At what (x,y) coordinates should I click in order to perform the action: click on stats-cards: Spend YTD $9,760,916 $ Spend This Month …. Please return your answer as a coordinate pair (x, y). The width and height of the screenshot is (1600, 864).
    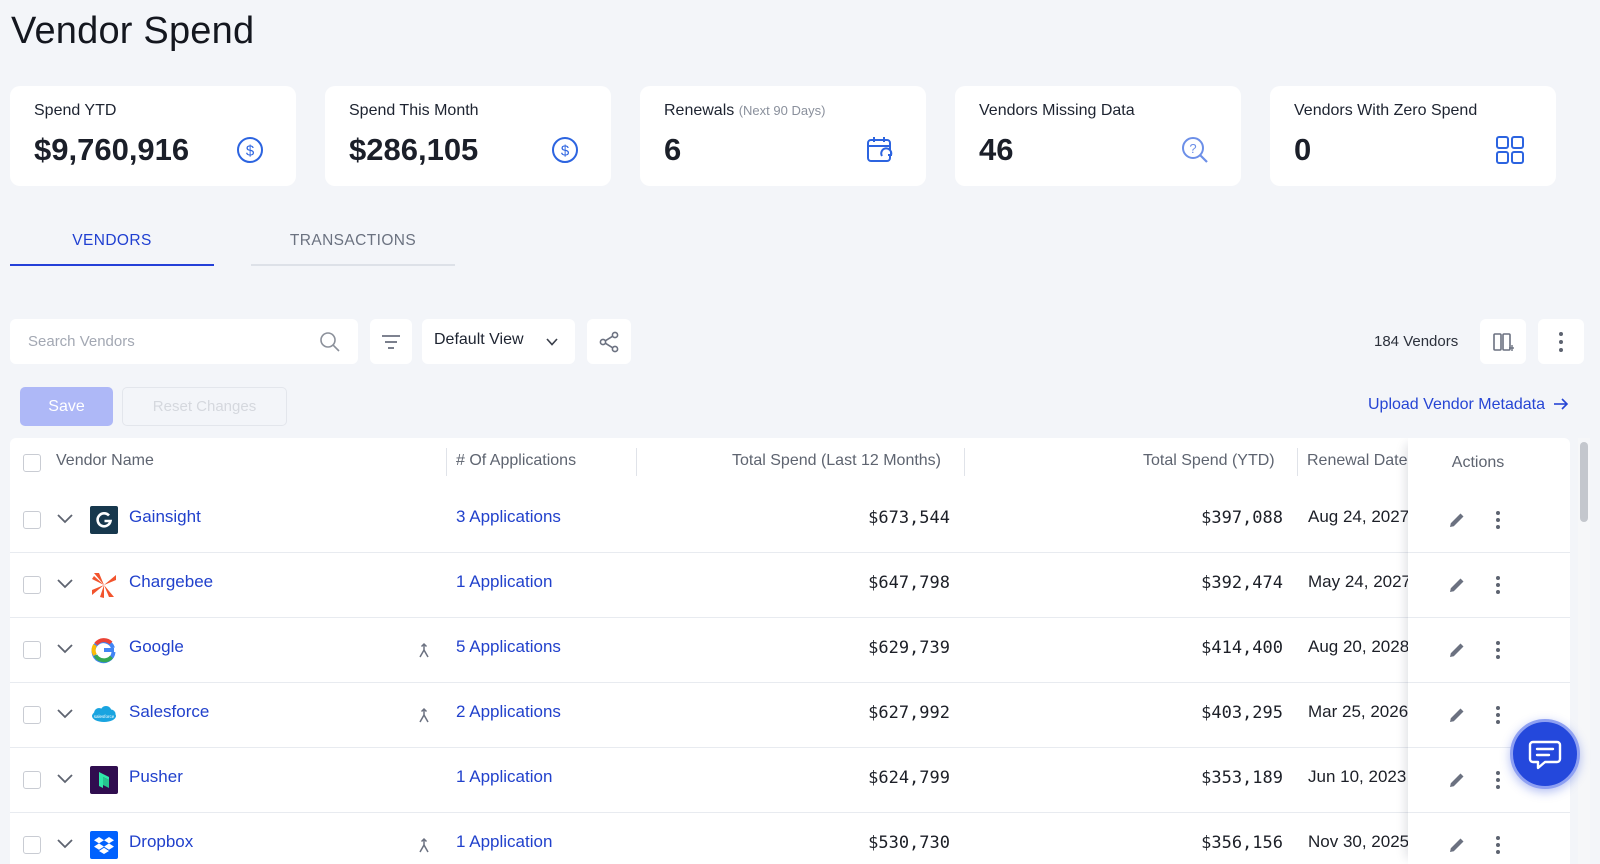
    Looking at the image, I should click on (798, 136).